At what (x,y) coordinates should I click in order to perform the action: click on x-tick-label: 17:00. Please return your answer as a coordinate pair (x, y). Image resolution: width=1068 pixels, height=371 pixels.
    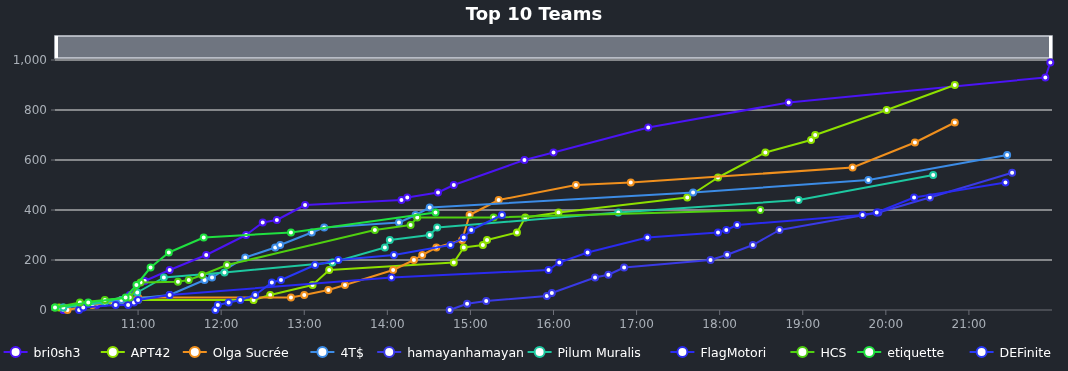
    Looking at the image, I should click on (636, 324).